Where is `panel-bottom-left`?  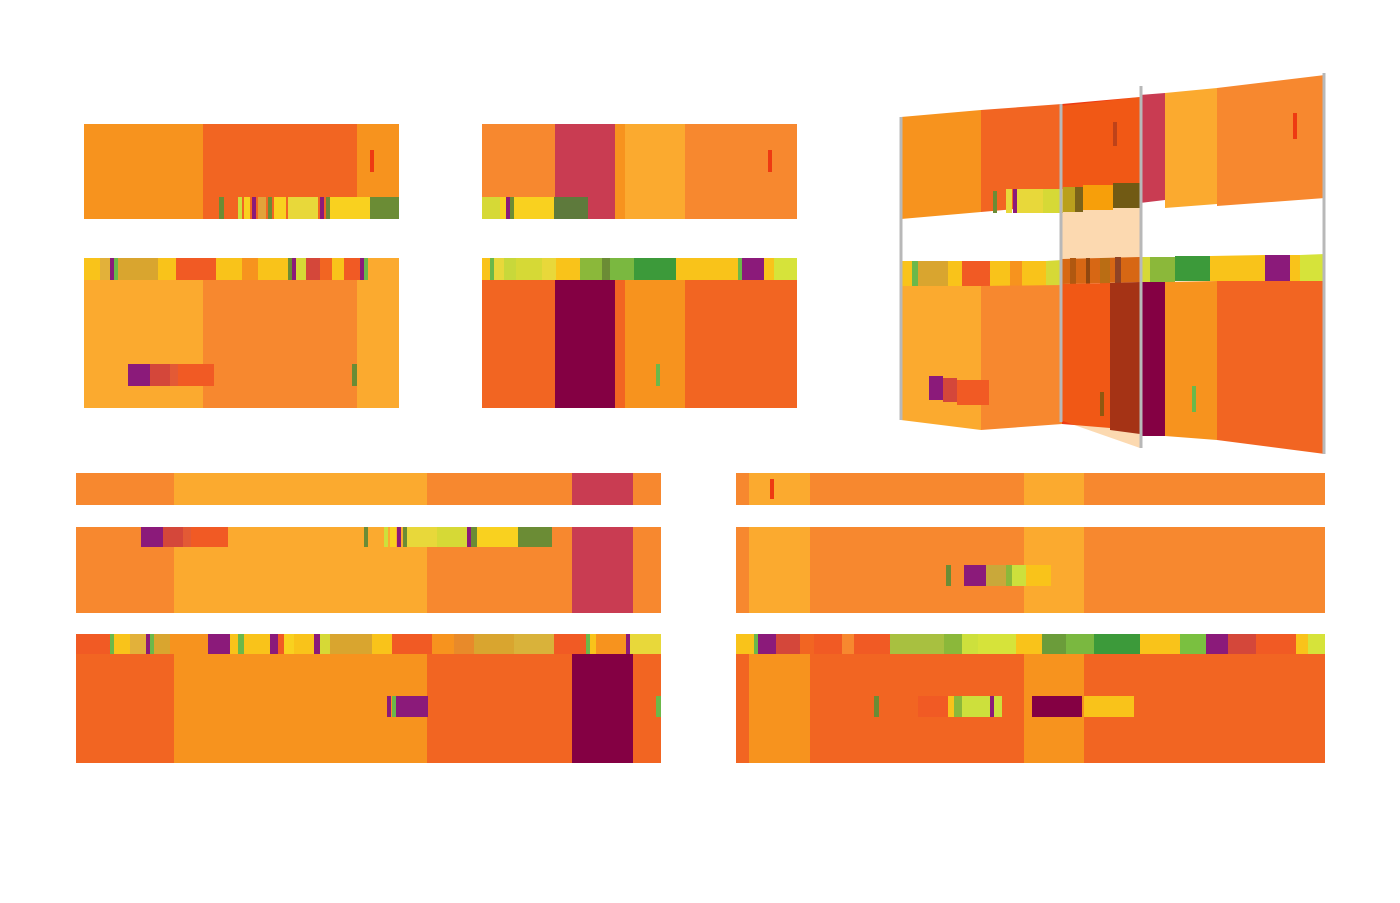
panel-bottom-left is located at coordinates (368, 618).